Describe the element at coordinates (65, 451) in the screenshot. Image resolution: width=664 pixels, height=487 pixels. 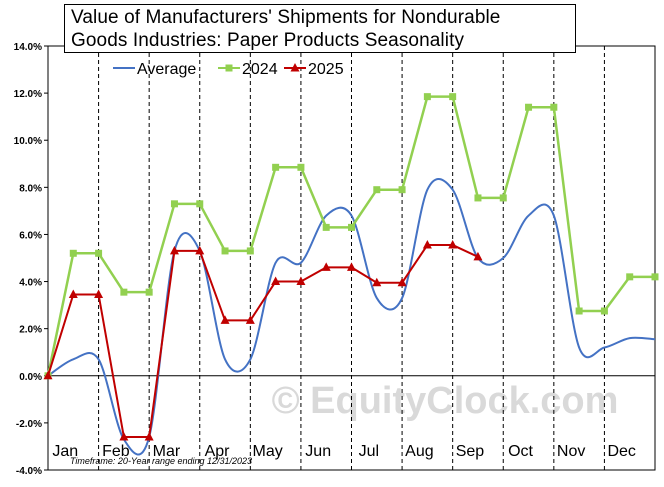
I see `x-tick-label: Jan` at that location.